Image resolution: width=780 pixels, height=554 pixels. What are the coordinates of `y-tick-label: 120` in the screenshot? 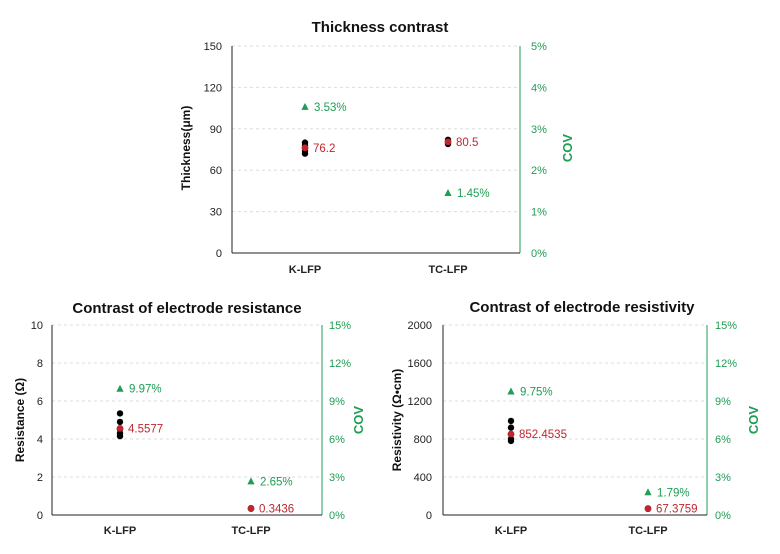 It's located at (213, 88).